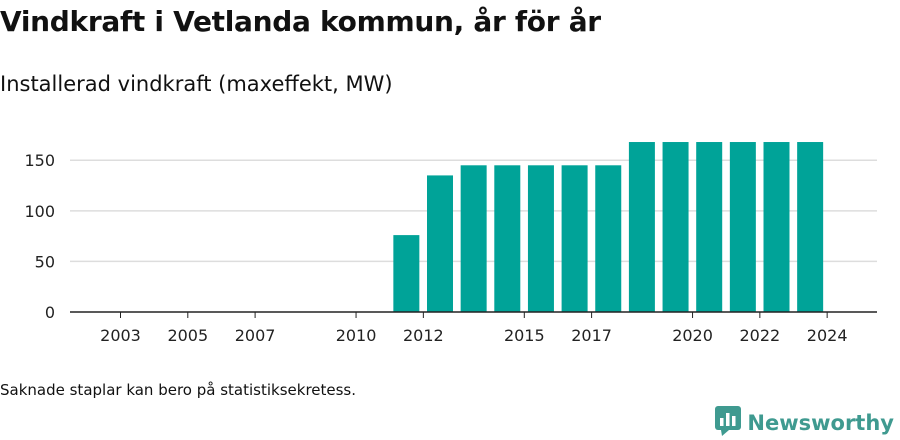  Describe the element at coordinates (641, 227) in the screenshot. I see `bar-2019` at that location.